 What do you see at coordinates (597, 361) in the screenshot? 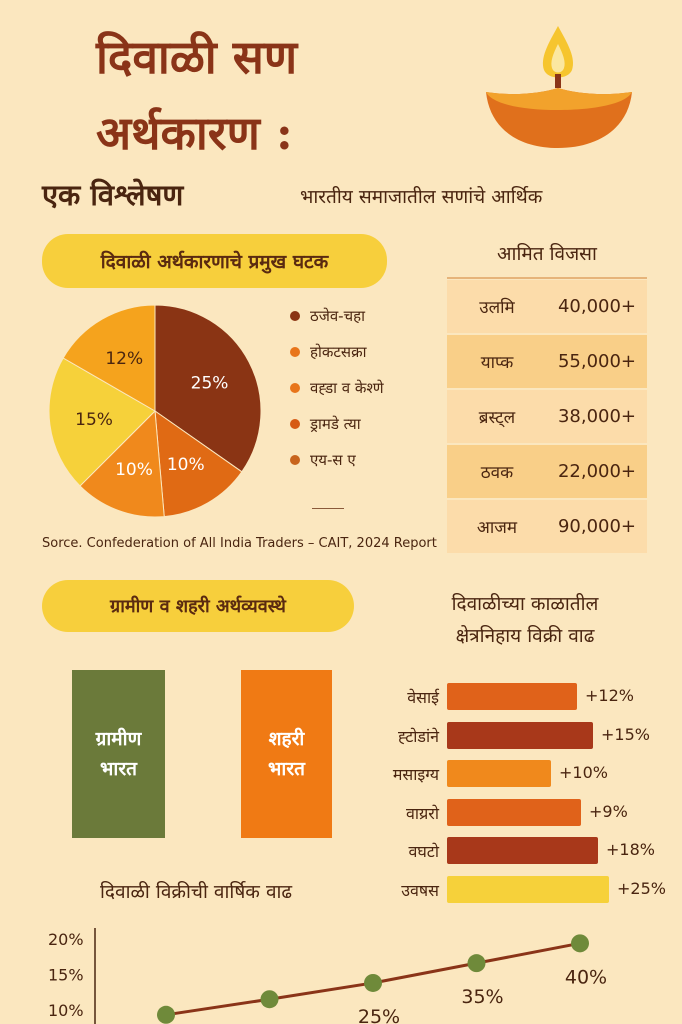
I see `table-cell-value: 55,000+` at bounding box center [597, 361].